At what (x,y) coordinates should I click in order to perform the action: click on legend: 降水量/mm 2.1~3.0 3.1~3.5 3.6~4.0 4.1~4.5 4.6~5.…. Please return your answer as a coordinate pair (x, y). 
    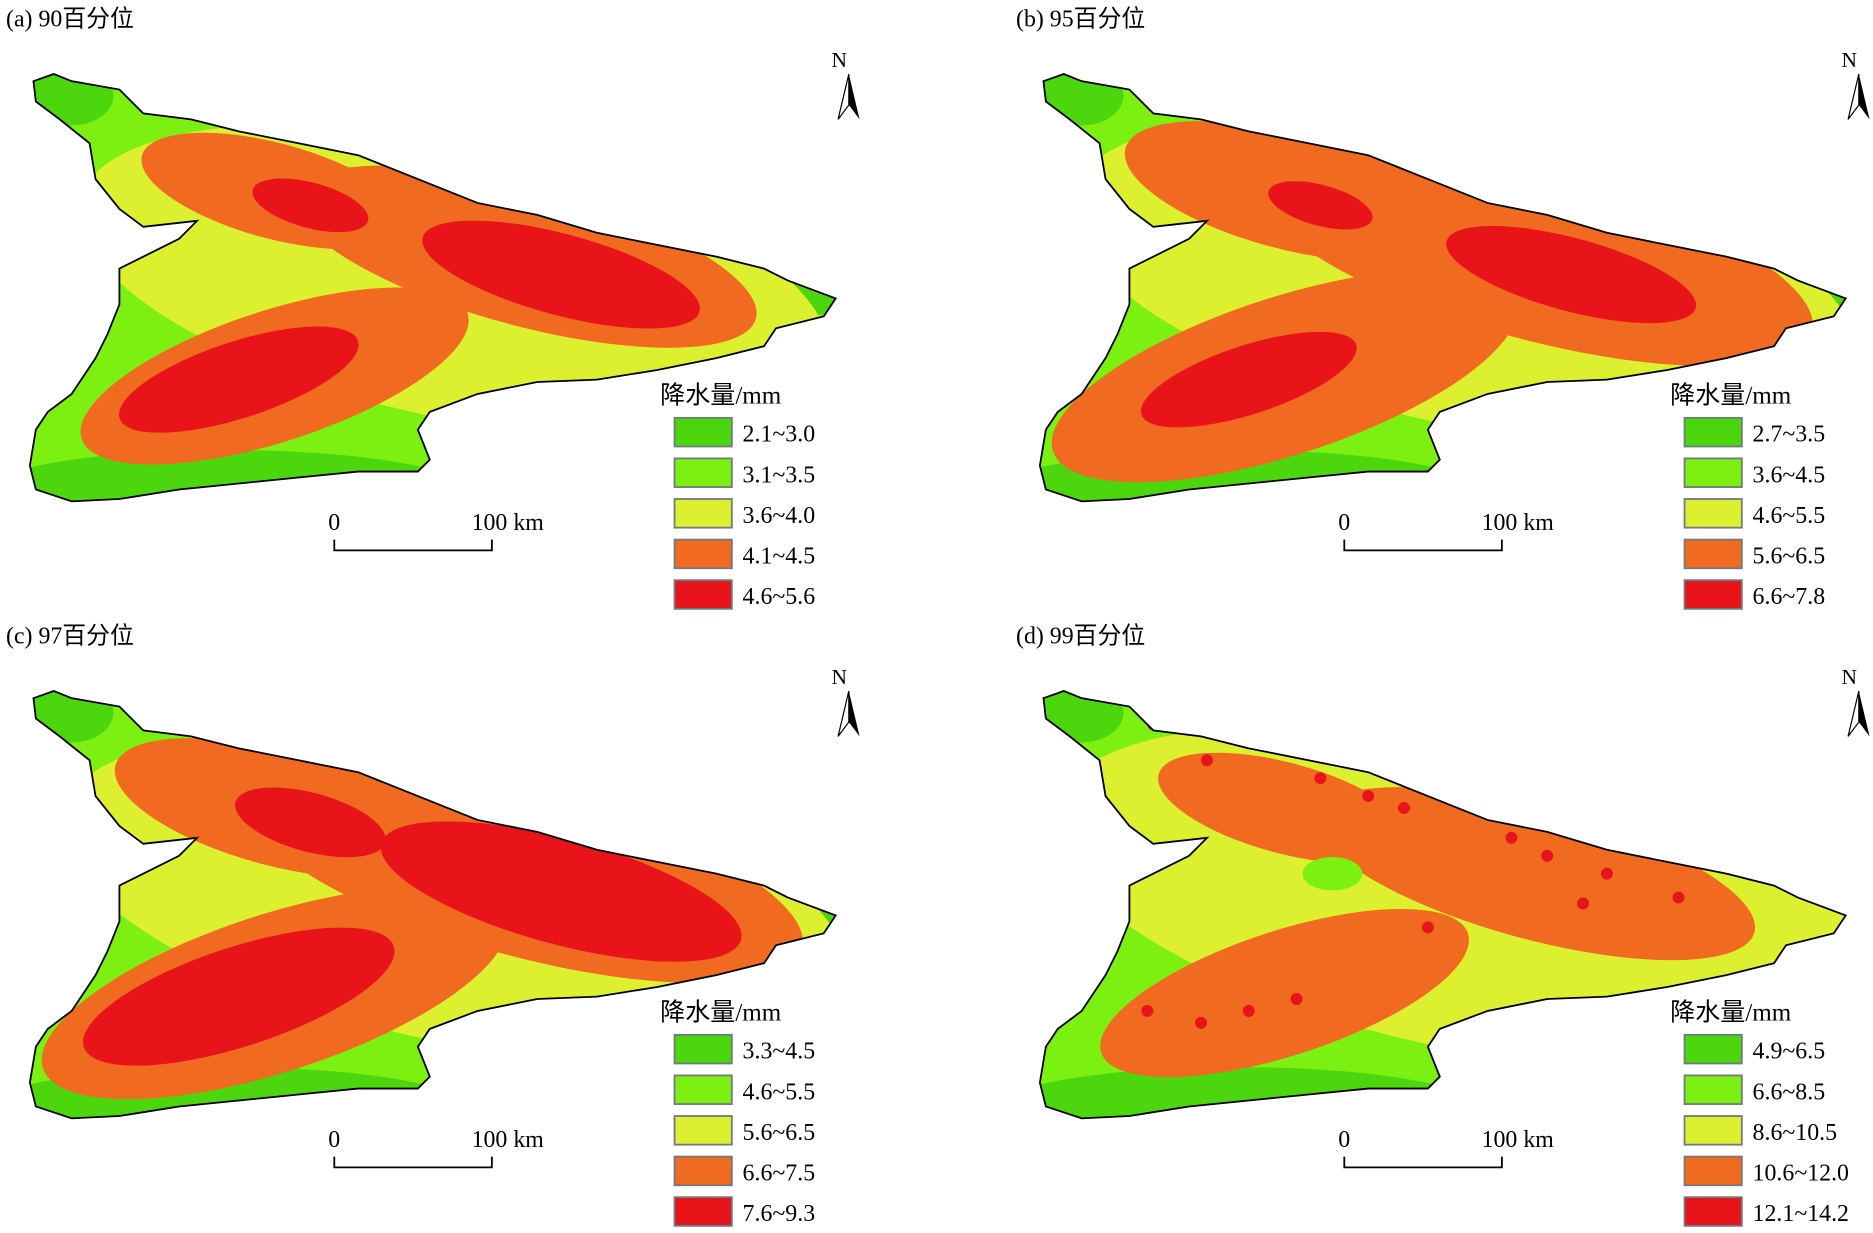
    Looking at the image, I should click on (737, 496).